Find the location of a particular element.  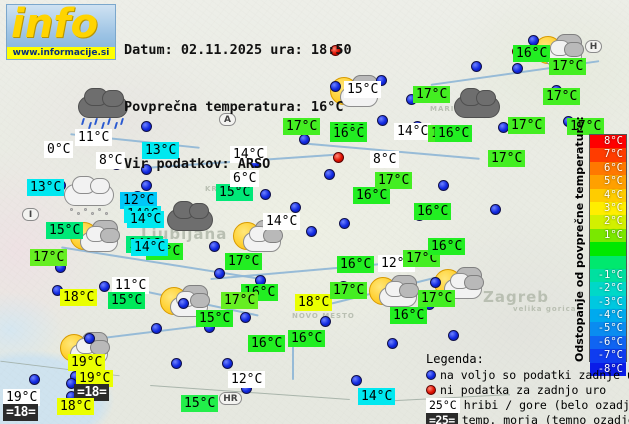

river-line is located at coordinates (293, 355).